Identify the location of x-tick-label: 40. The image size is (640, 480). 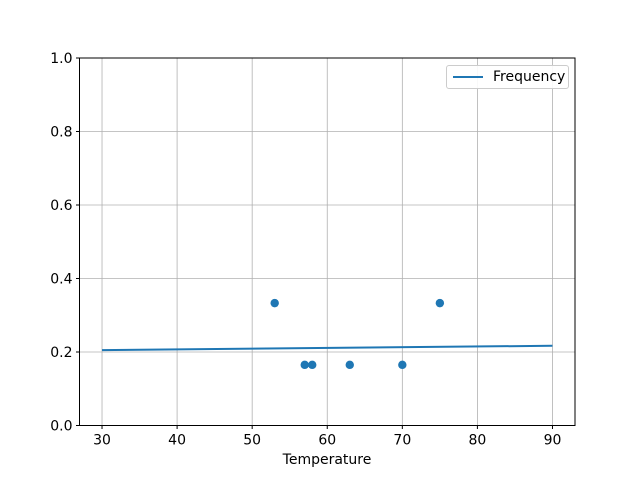
(177, 441).